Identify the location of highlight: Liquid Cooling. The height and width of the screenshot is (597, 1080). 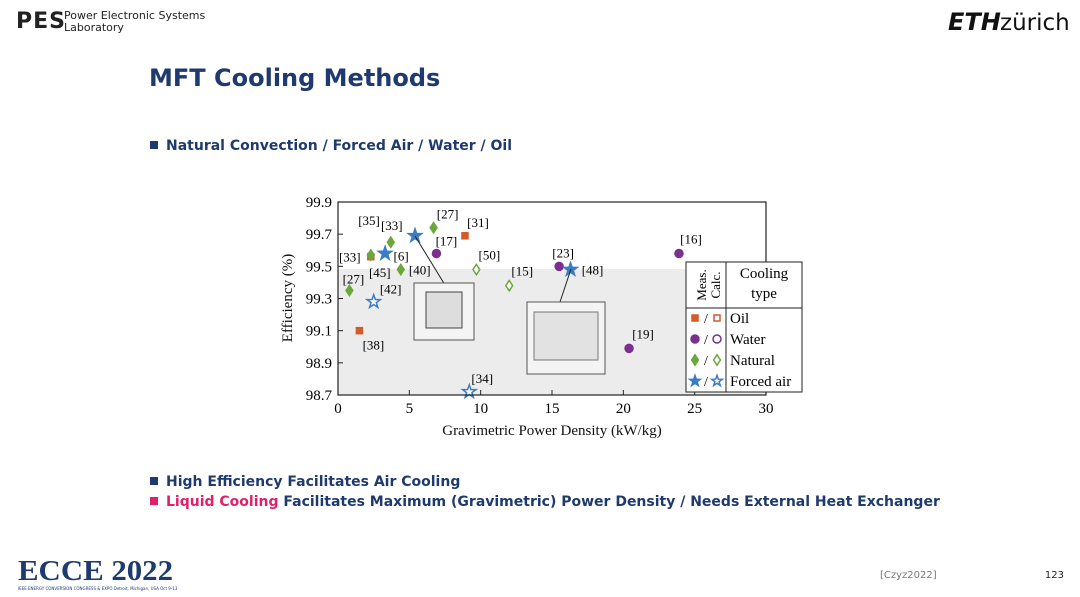
(222, 502).